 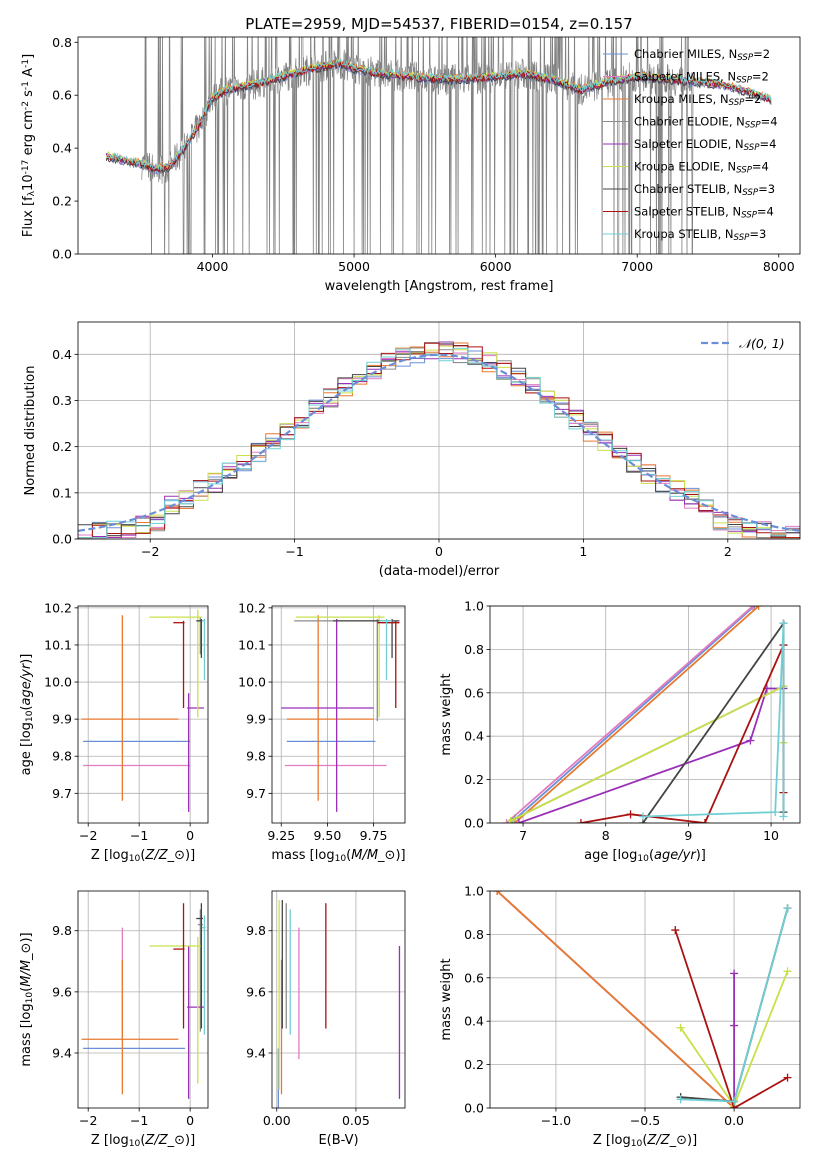 What do you see at coordinates (338, 714) in the screenshot?
I see `age_vs_mass-grid` at bounding box center [338, 714].